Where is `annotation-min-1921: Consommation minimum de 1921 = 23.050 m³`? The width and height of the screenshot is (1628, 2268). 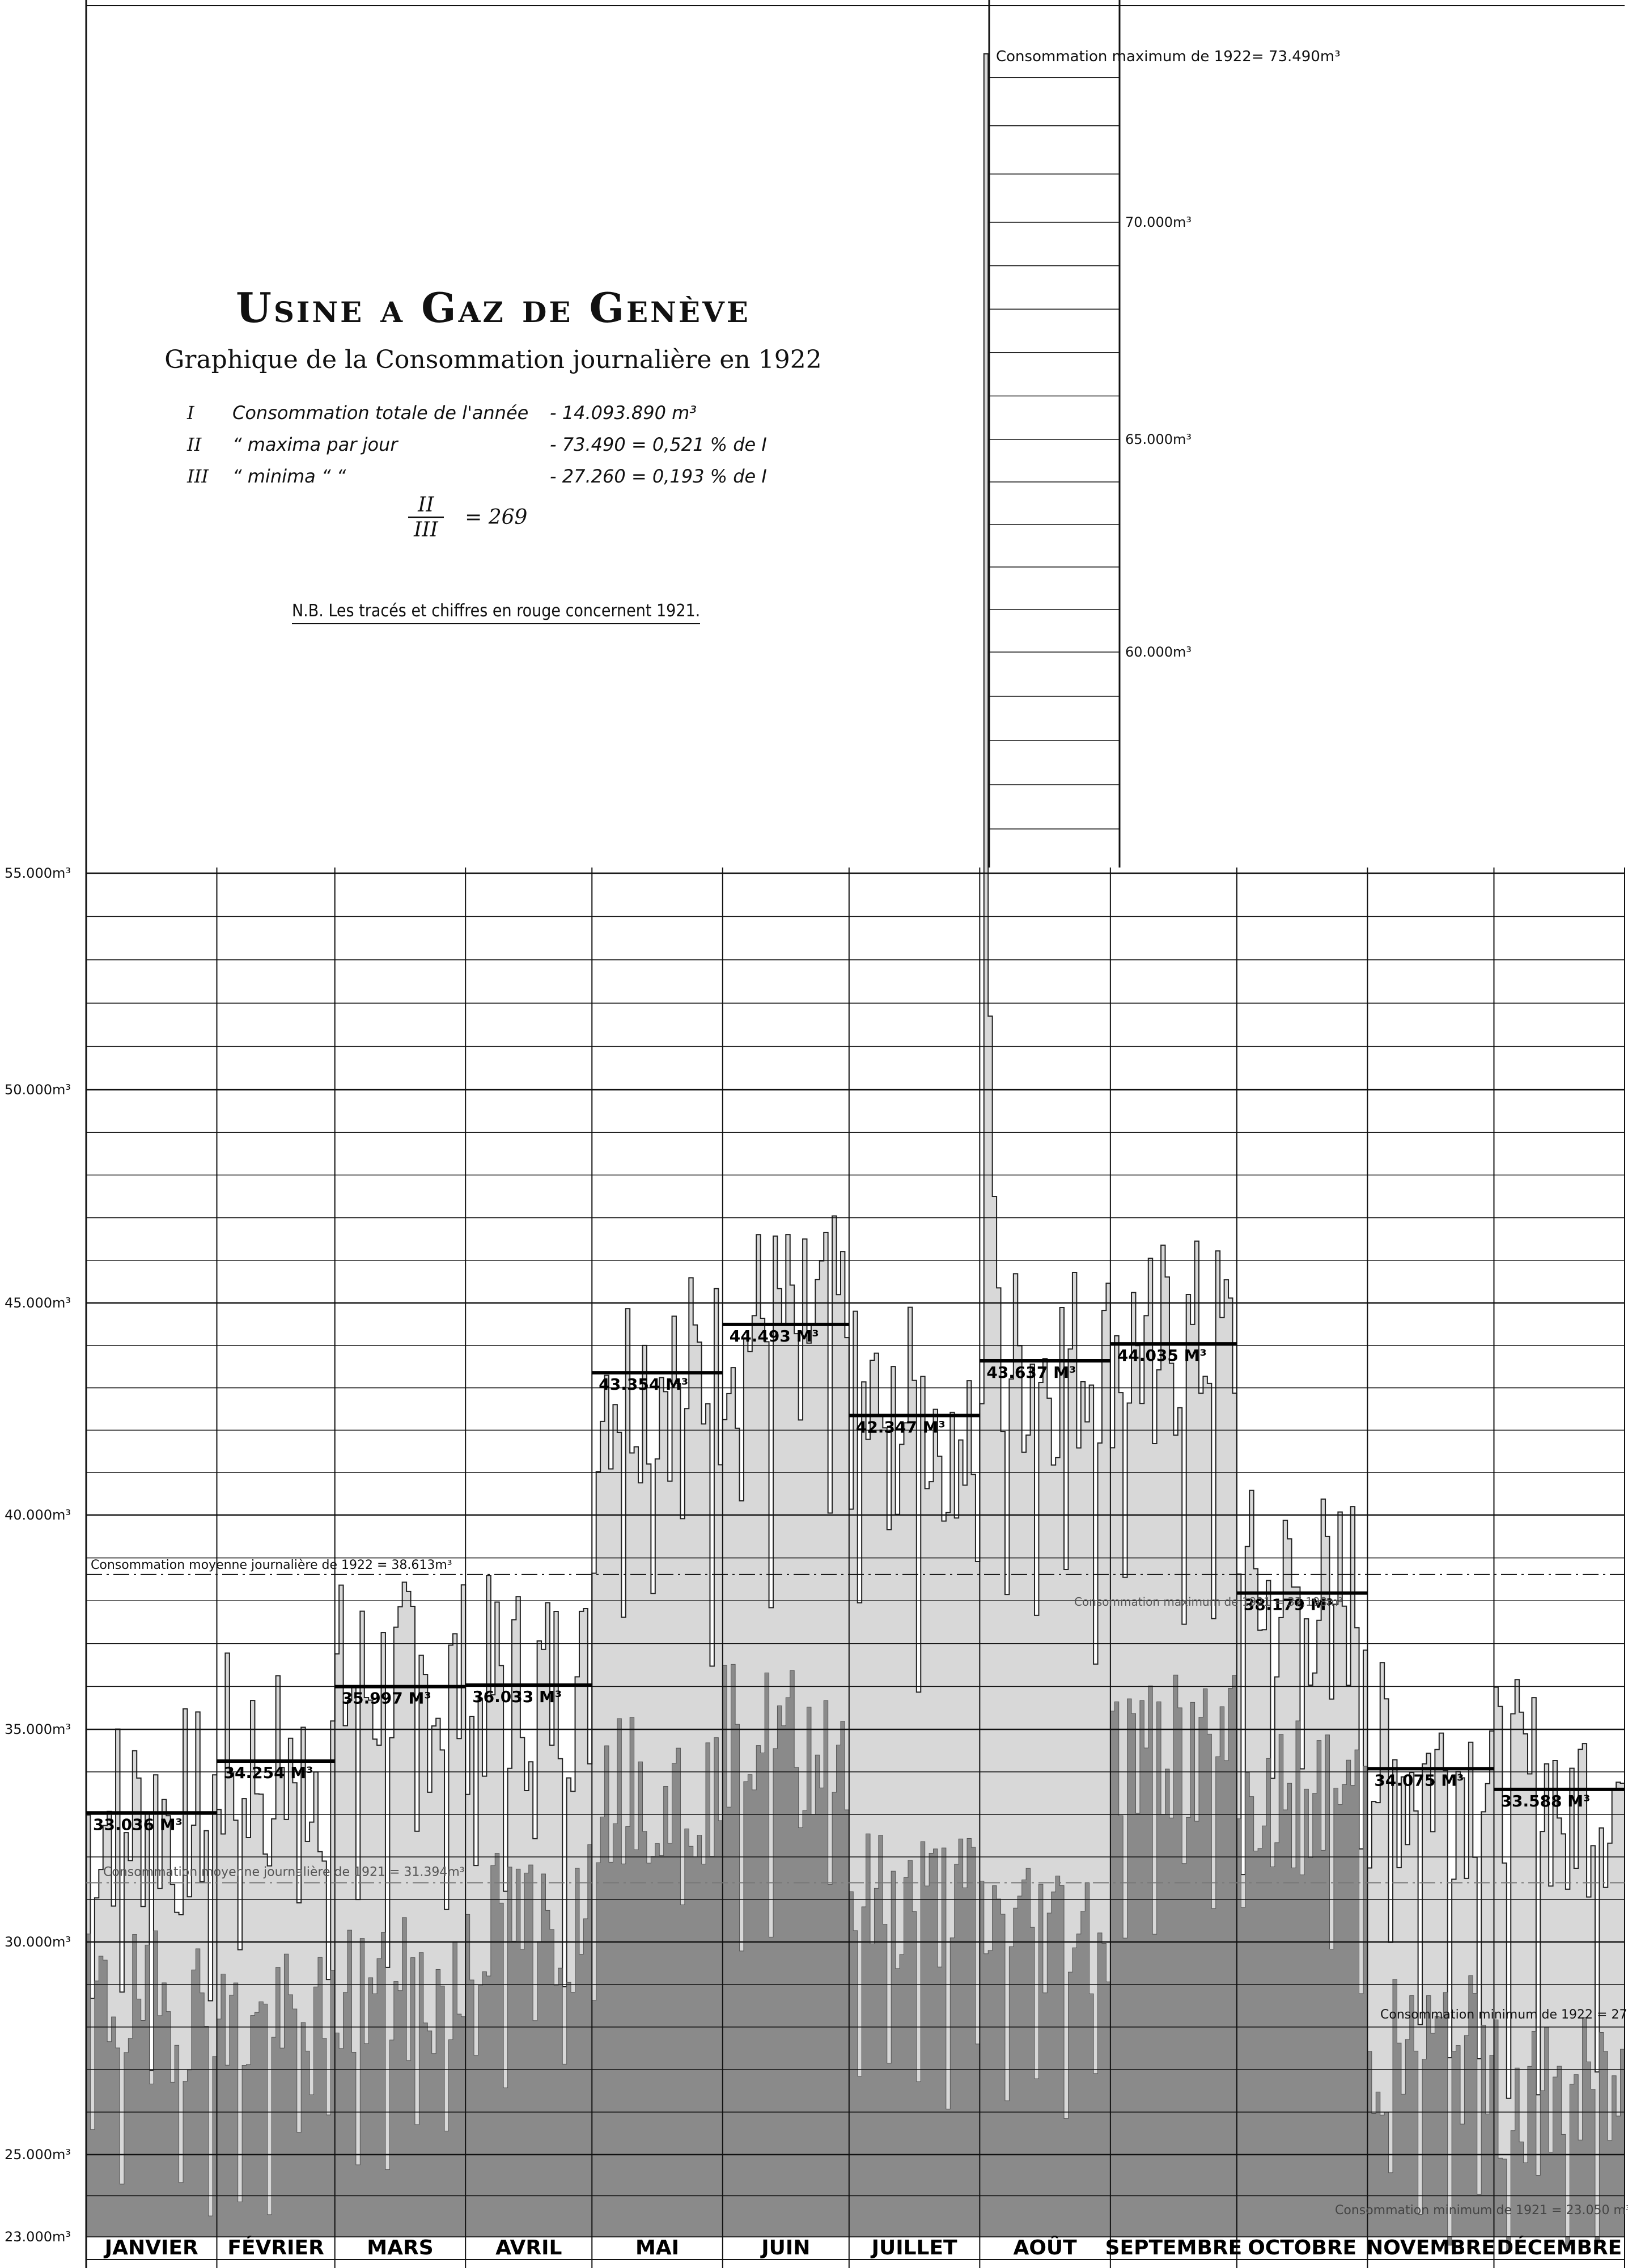
annotation-min-1921: Consommation minimum de 1921 = 23.050 m³ is located at coordinates (1481, 2210).